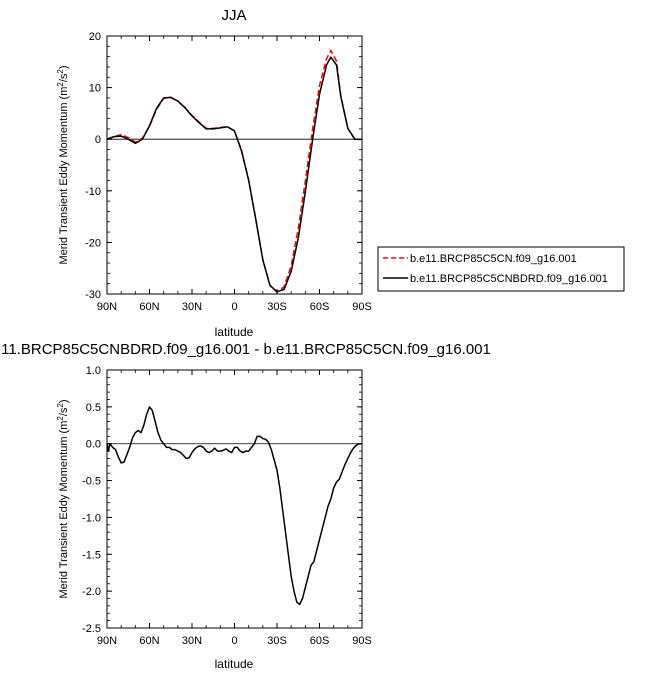 The image size is (671, 678). Describe the element at coordinates (234, 664) in the screenshot. I see `bottom-x-axis-label: latitude` at that location.